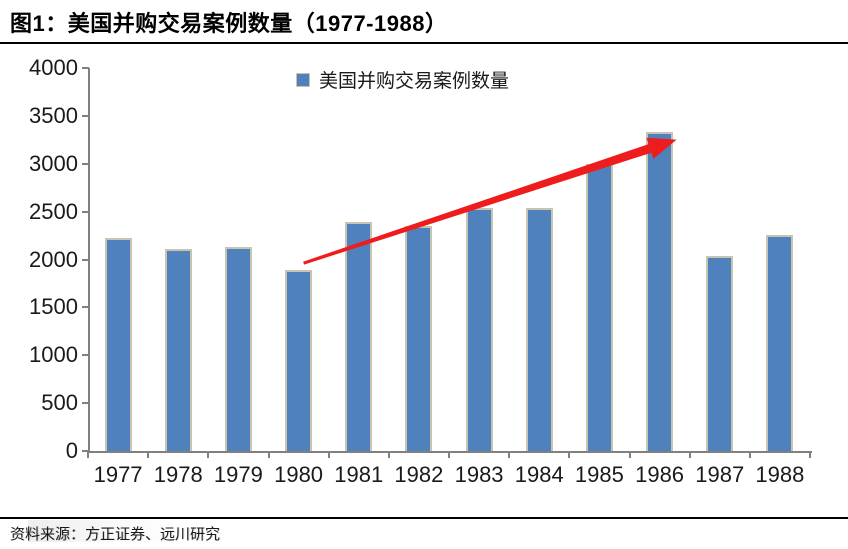  What do you see at coordinates (53, 355) in the screenshot?
I see `y-axis-tick-label: 1000` at bounding box center [53, 355].